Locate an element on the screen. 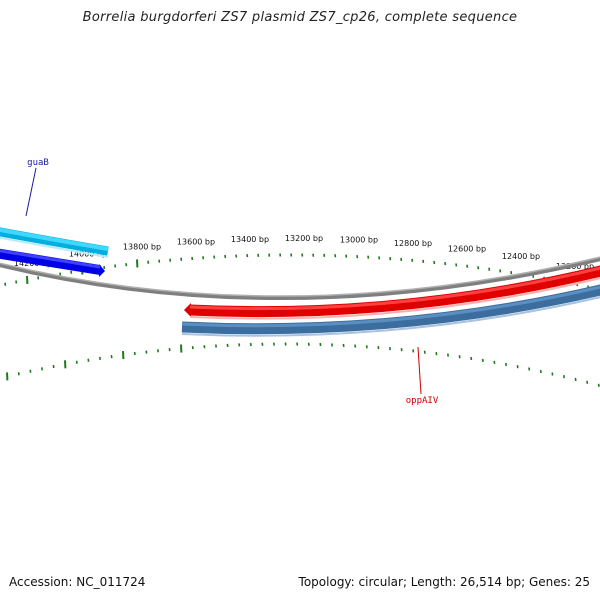 The width and height of the screenshot is (600, 600). tick-label: 13400 bp is located at coordinates (250, 239).